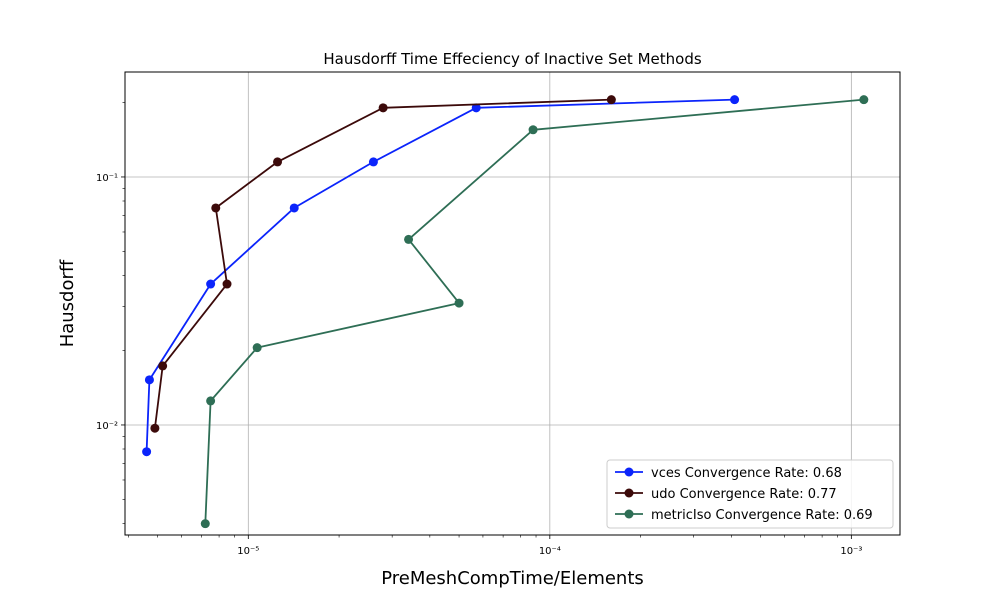  What do you see at coordinates (746, 473) in the screenshot?
I see `legend-label: vces Convergence Rate: 0.68` at bounding box center [746, 473].